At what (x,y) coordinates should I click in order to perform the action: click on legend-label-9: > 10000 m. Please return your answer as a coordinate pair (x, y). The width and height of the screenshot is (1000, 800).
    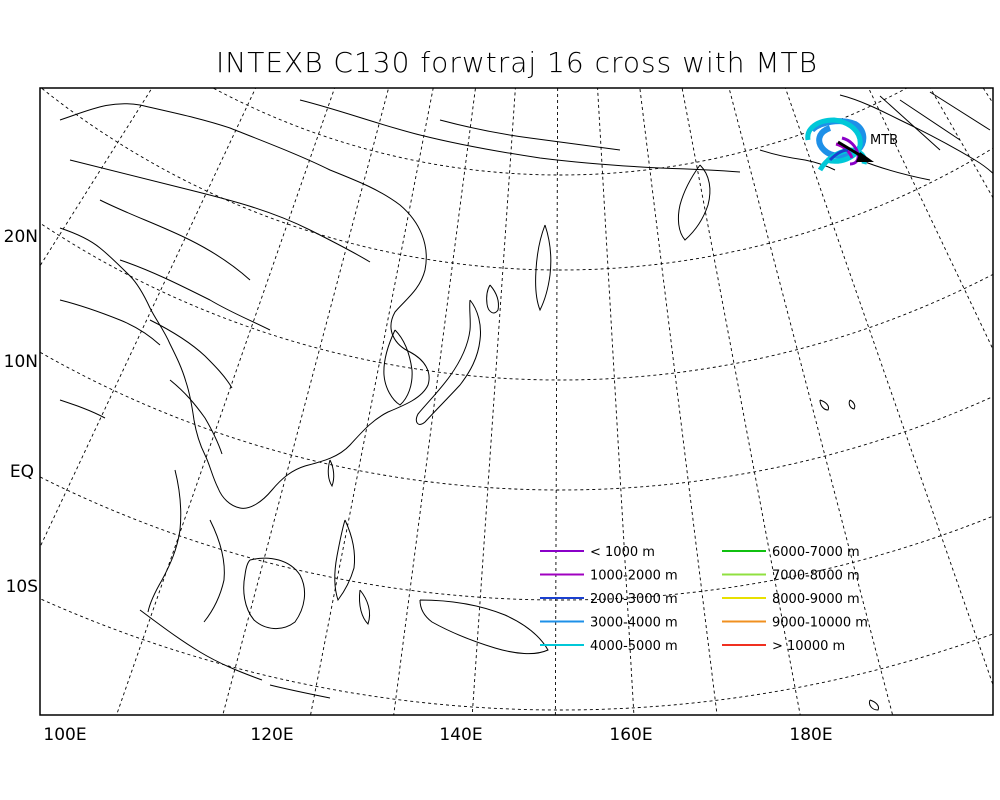
    Looking at the image, I should click on (808, 646).